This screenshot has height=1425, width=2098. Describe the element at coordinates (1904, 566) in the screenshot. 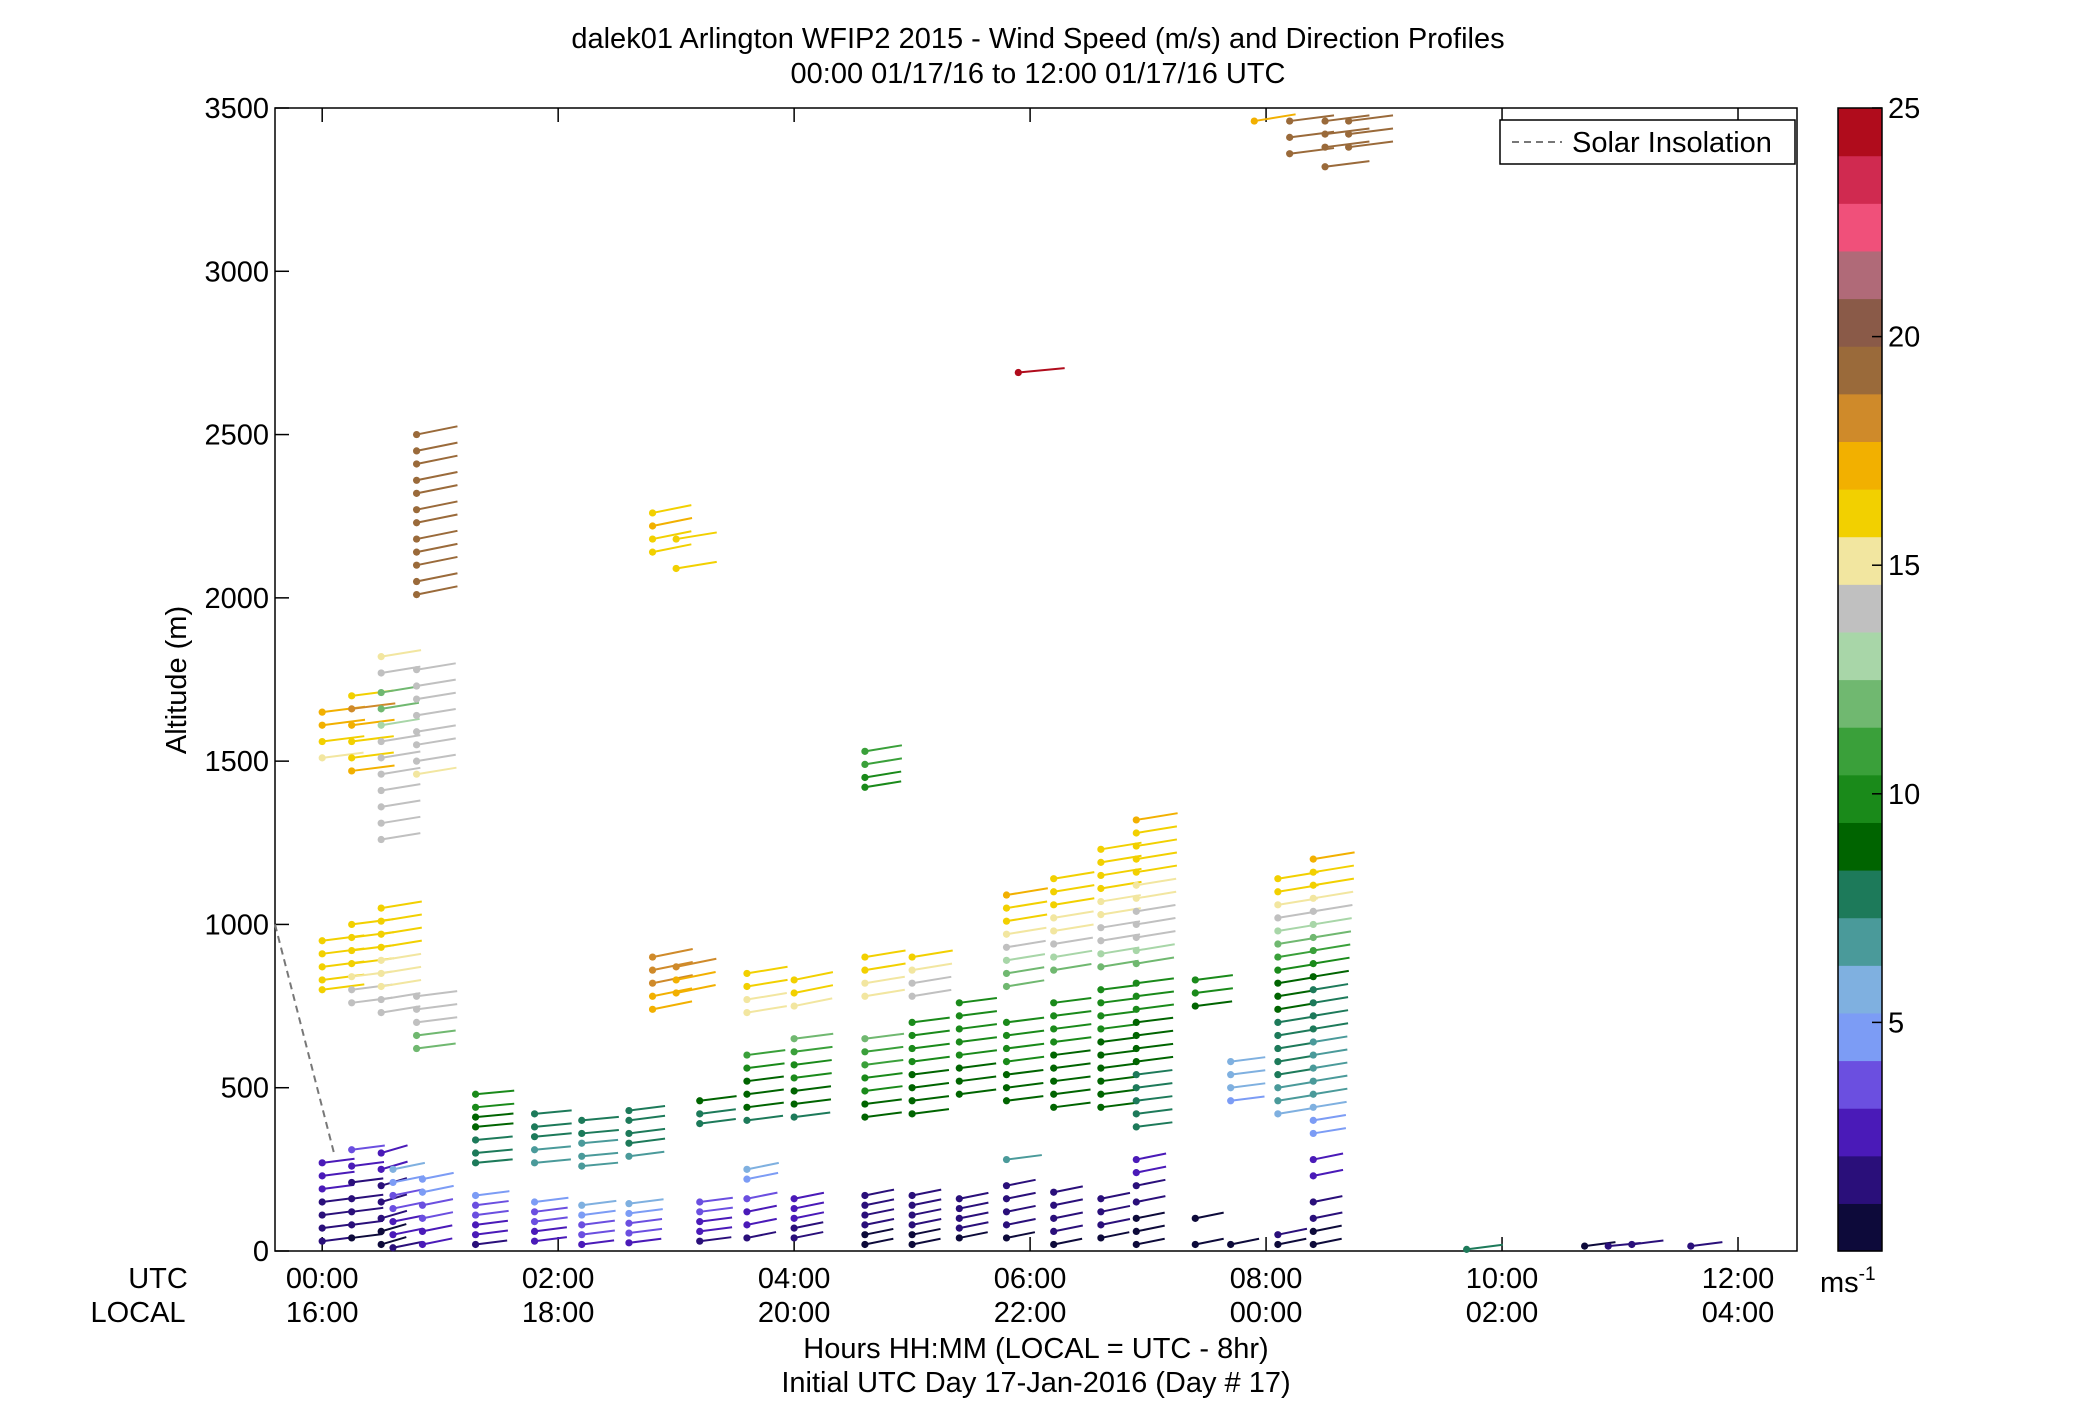

I see `colorbar-tick-label: 15` at that location.